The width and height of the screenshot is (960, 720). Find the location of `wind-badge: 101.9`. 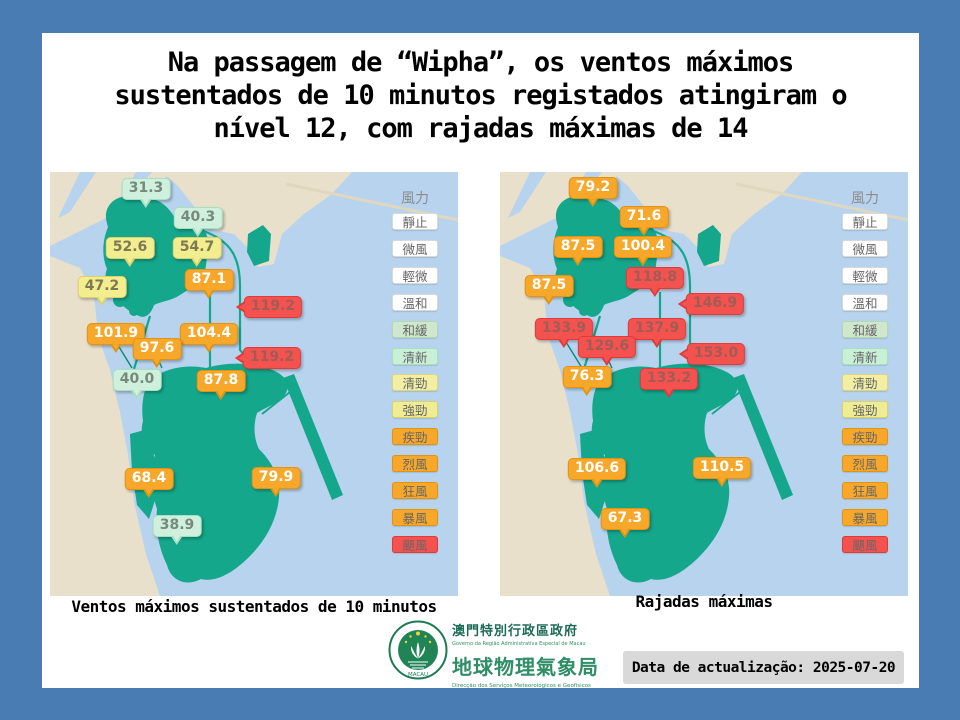

wind-badge: 101.9 is located at coordinates (116, 334).